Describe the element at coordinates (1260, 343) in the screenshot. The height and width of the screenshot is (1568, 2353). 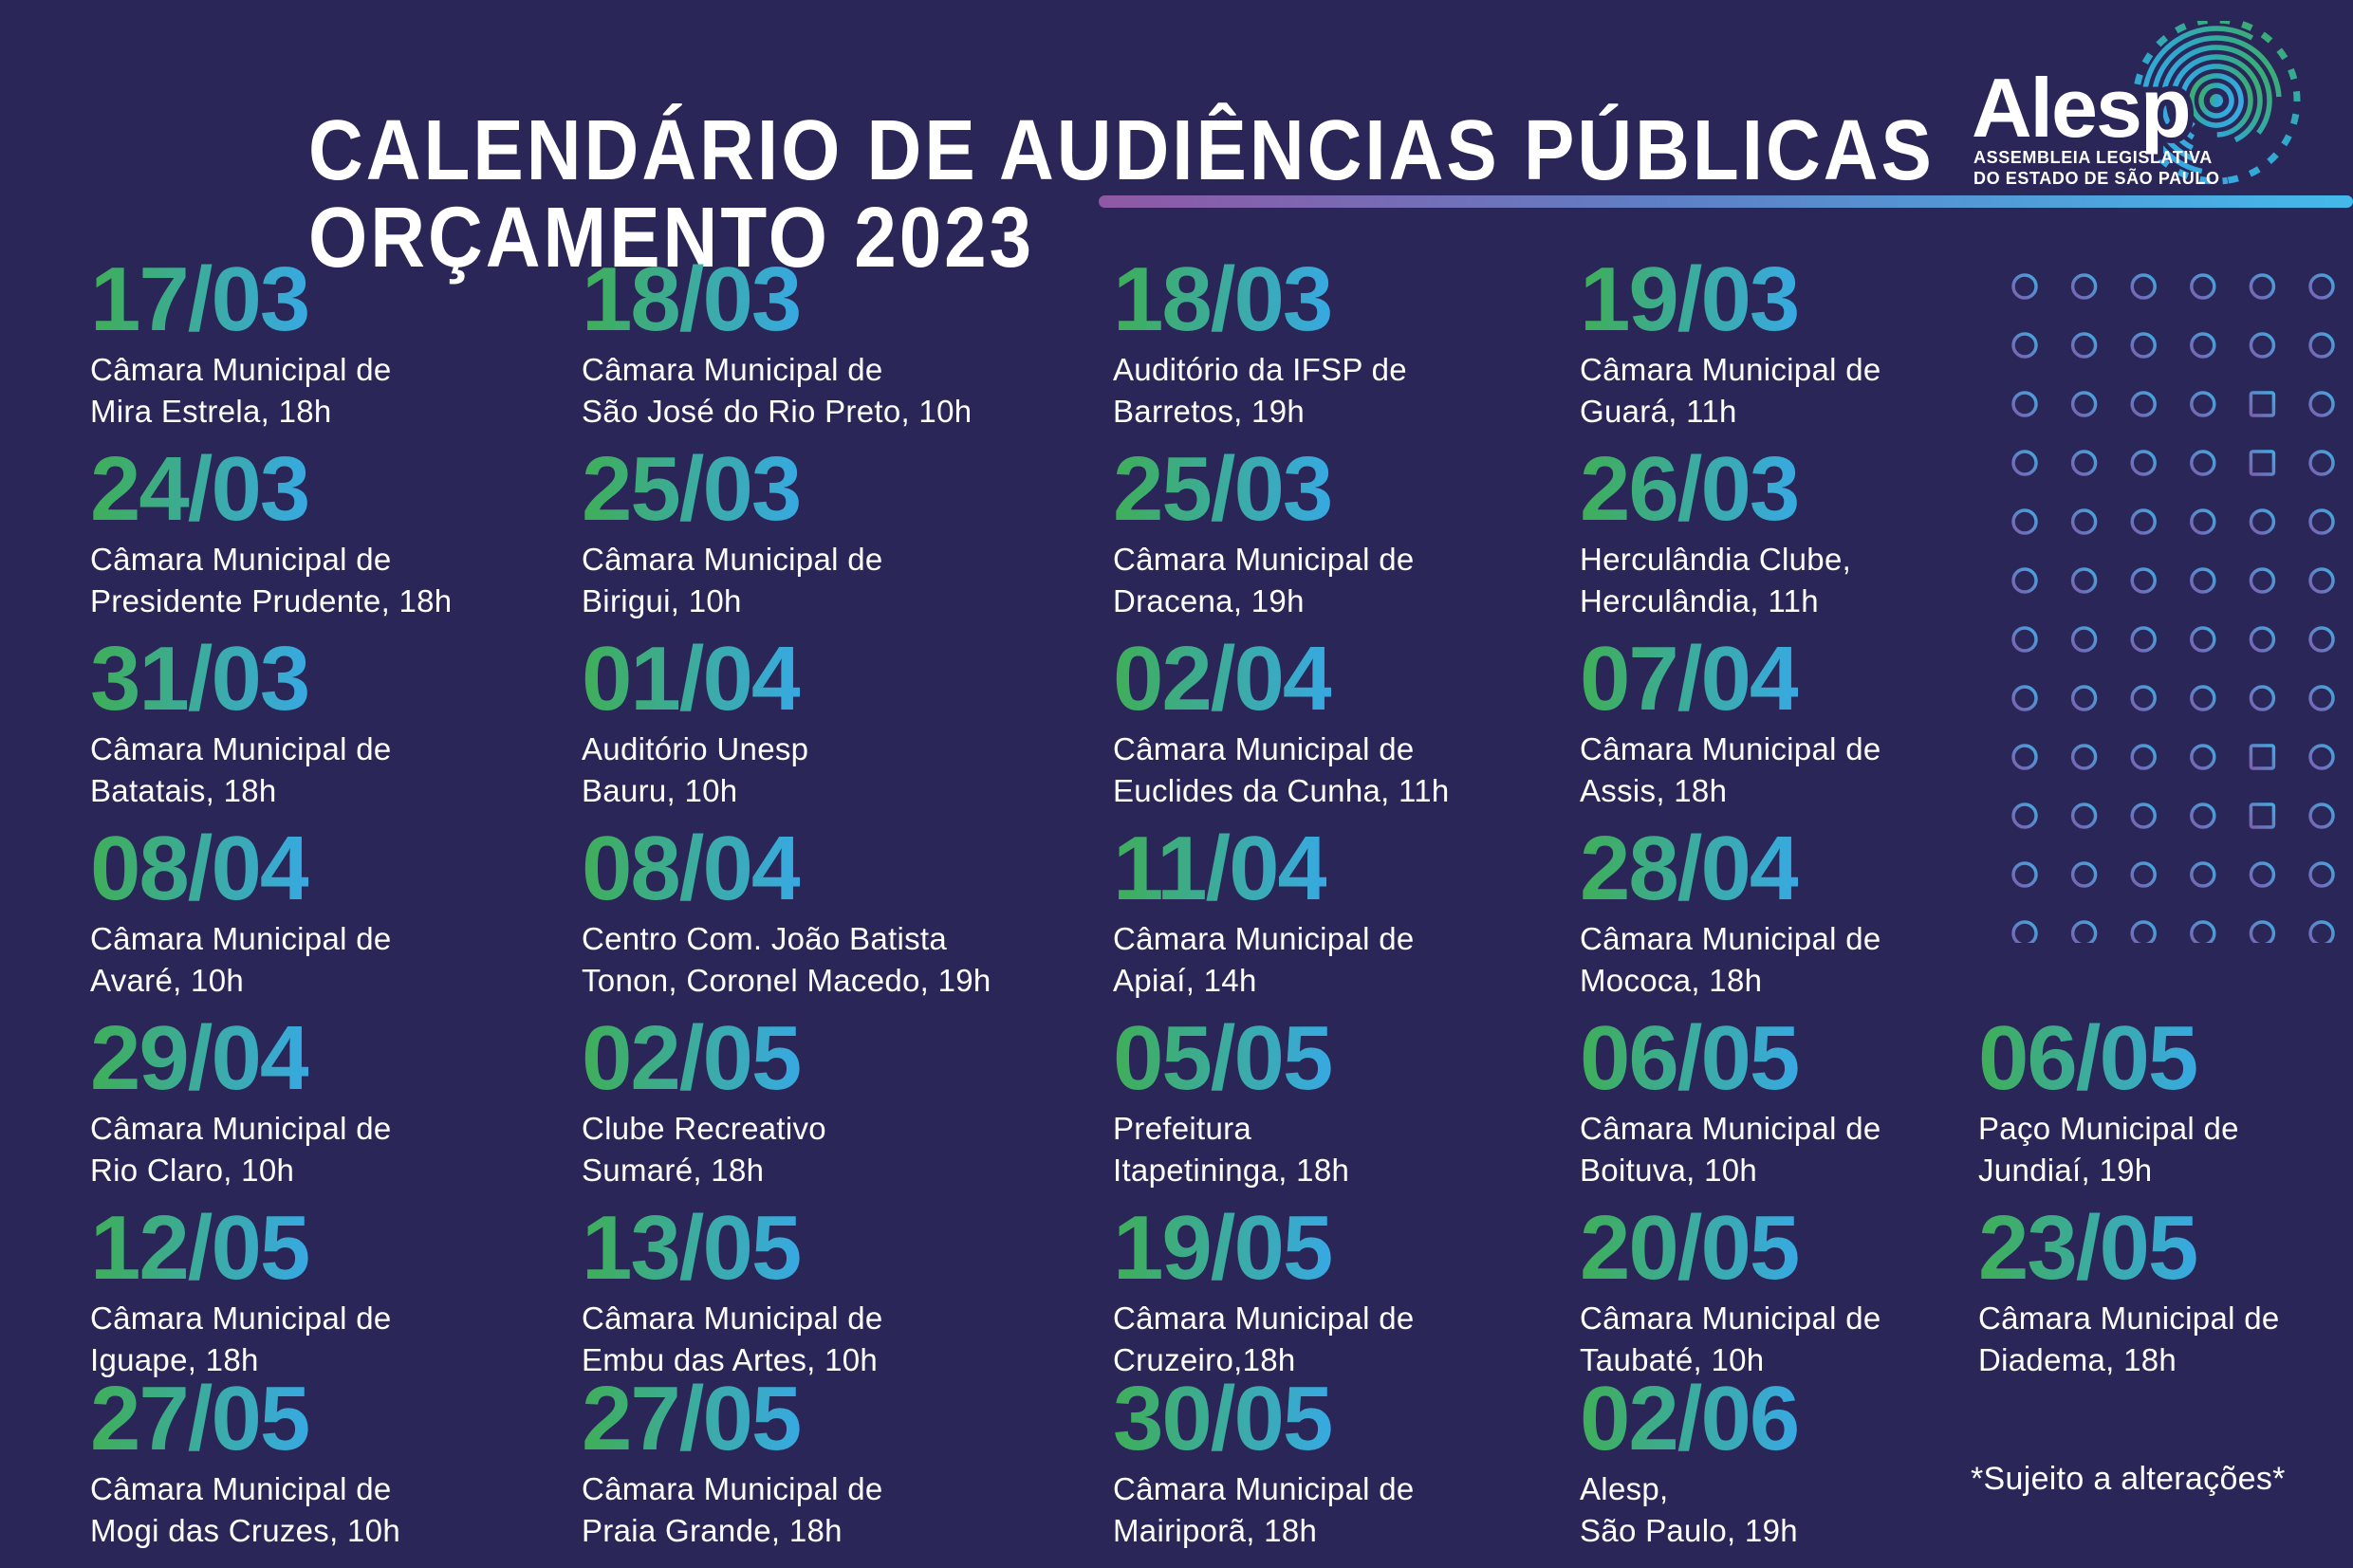
I see `calendar-entry: 18/03 Auditório da IFSP de Barretos, 19h` at that location.